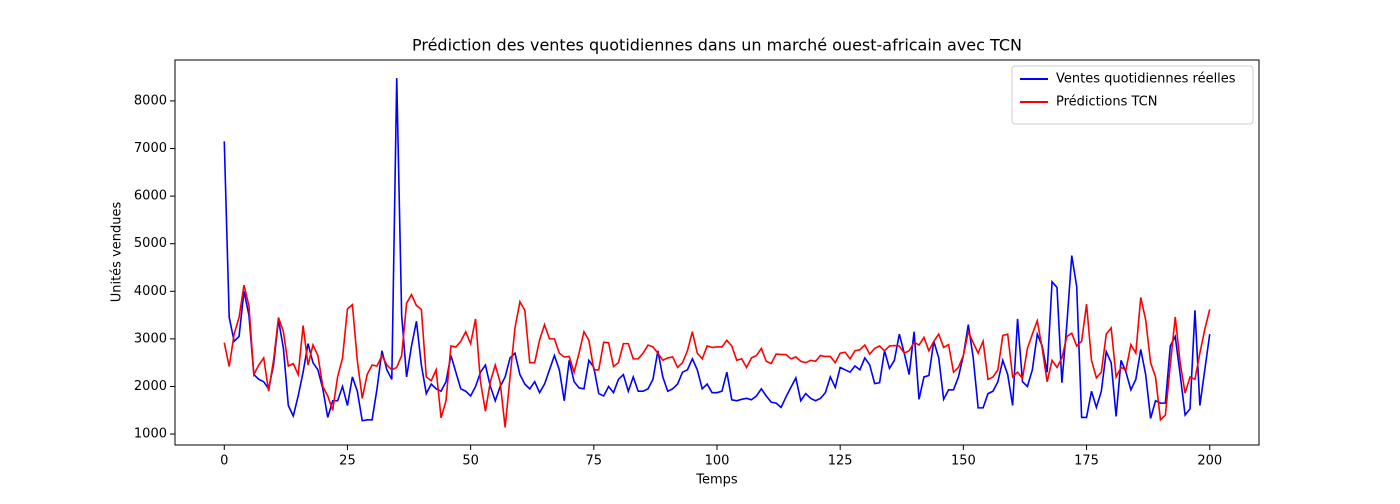 The image size is (1400, 504). What do you see at coordinates (1209, 461) in the screenshot?
I see `x-tick-label: 200` at bounding box center [1209, 461].